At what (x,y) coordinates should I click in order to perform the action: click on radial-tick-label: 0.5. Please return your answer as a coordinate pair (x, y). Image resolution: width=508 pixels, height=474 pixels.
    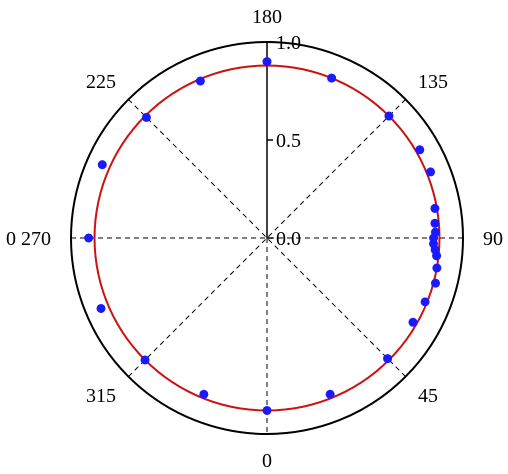
    Looking at the image, I should click on (288, 141).